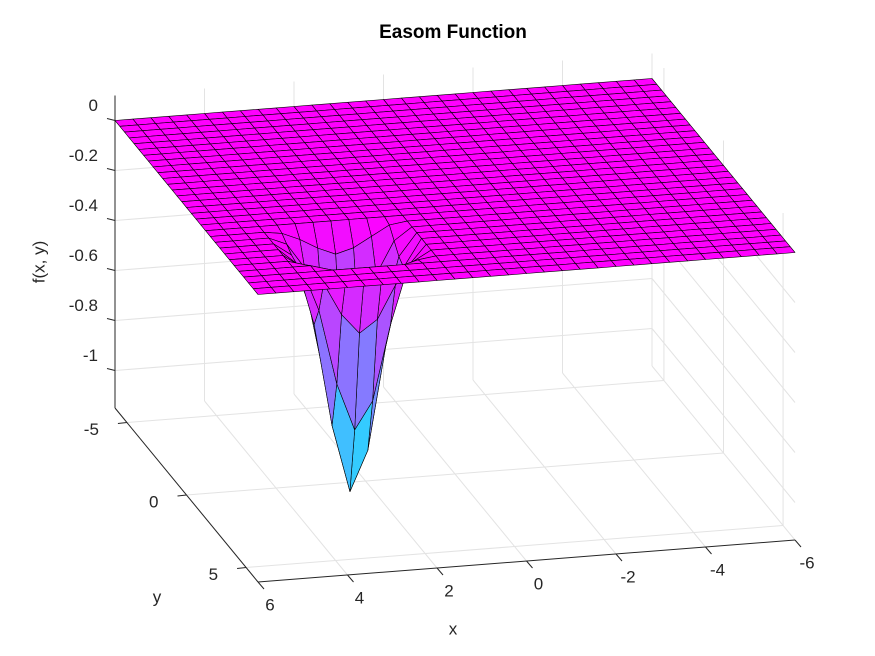  I want to click on y-axis-label: y, so click(157, 596).